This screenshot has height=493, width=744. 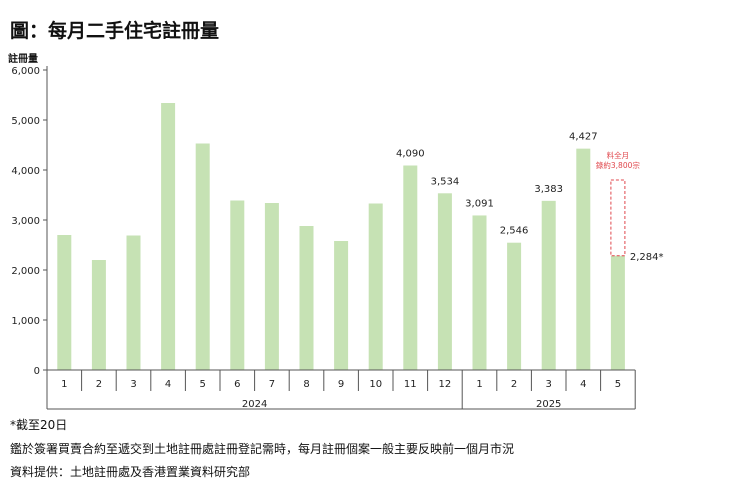 I want to click on data-label: 3,091, so click(x=479, y=203).